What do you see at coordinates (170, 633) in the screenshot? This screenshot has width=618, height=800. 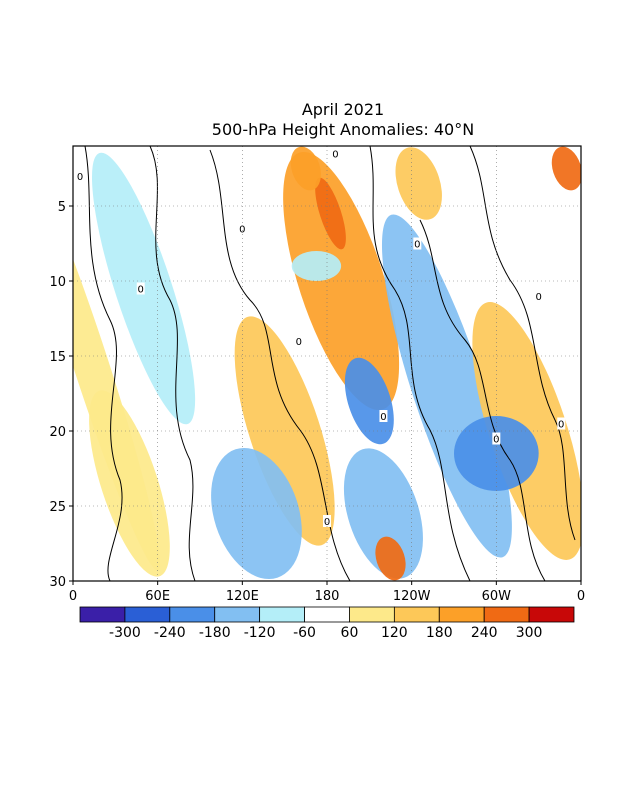 I see `colorbar-label: -240` at bounding box center [170, 633].